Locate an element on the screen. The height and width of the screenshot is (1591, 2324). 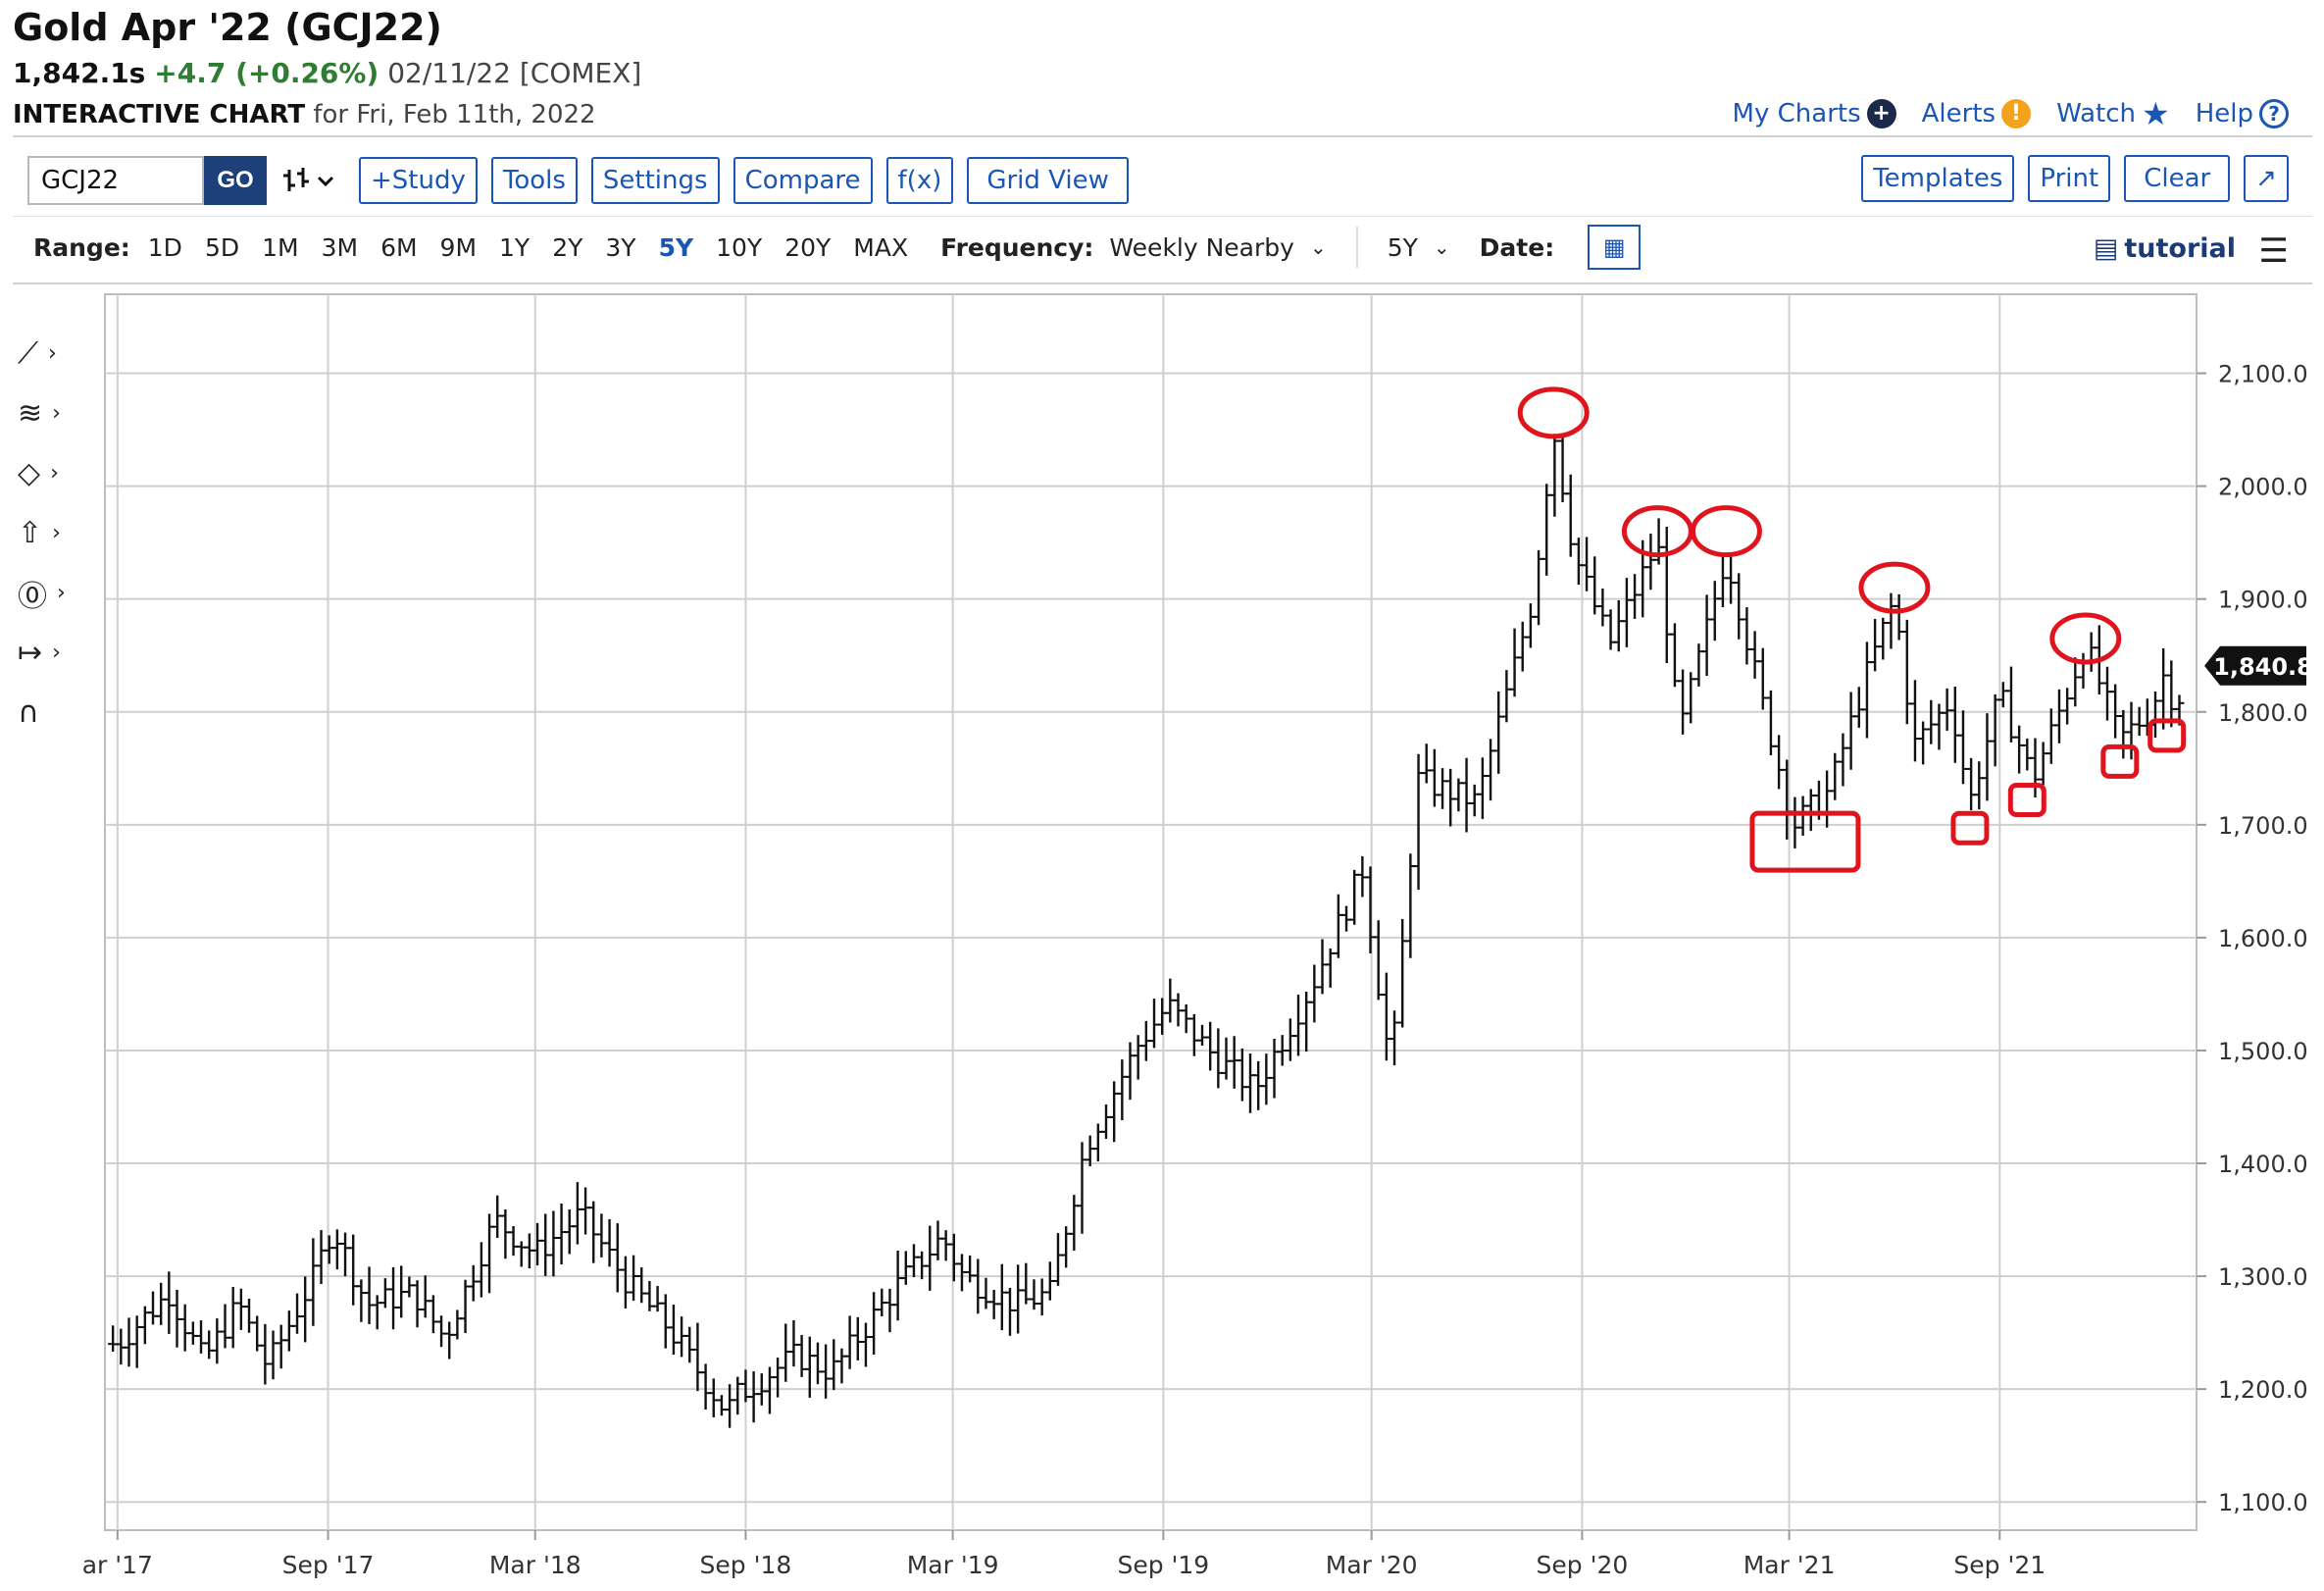
print-button: Print is located at coordinates (2069, 178).